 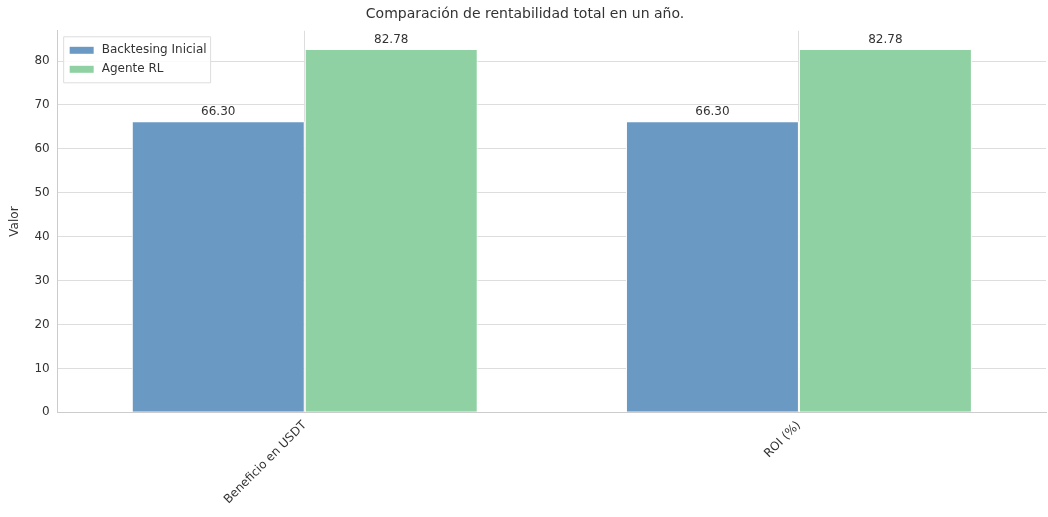 What do you see at coordinates (42, 60) in the screenshot?
I see `y-tick-label: 80` at bounding box center [42, 60].